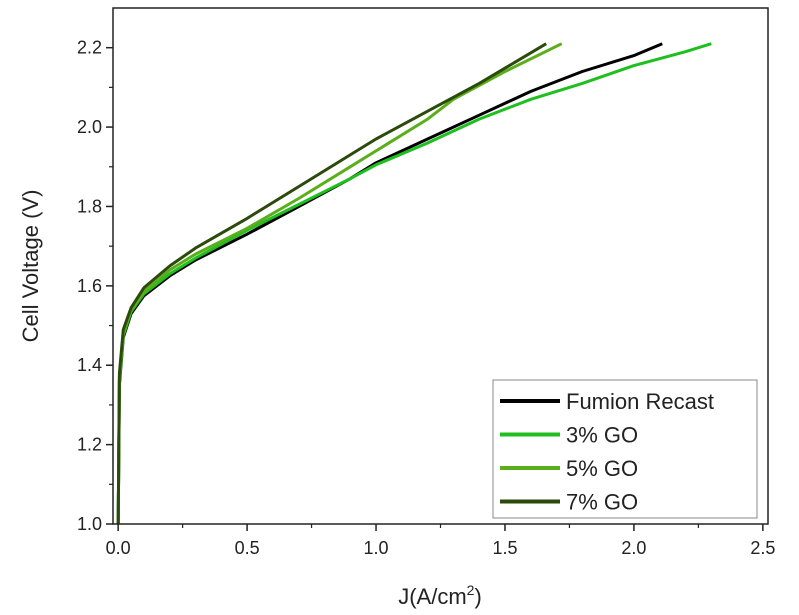 The height and width of the screenshot is (615, 799). Describe the element at coordinates (633, 548) in the screenshot. I see `x-tick-label: 2.0` at that location.